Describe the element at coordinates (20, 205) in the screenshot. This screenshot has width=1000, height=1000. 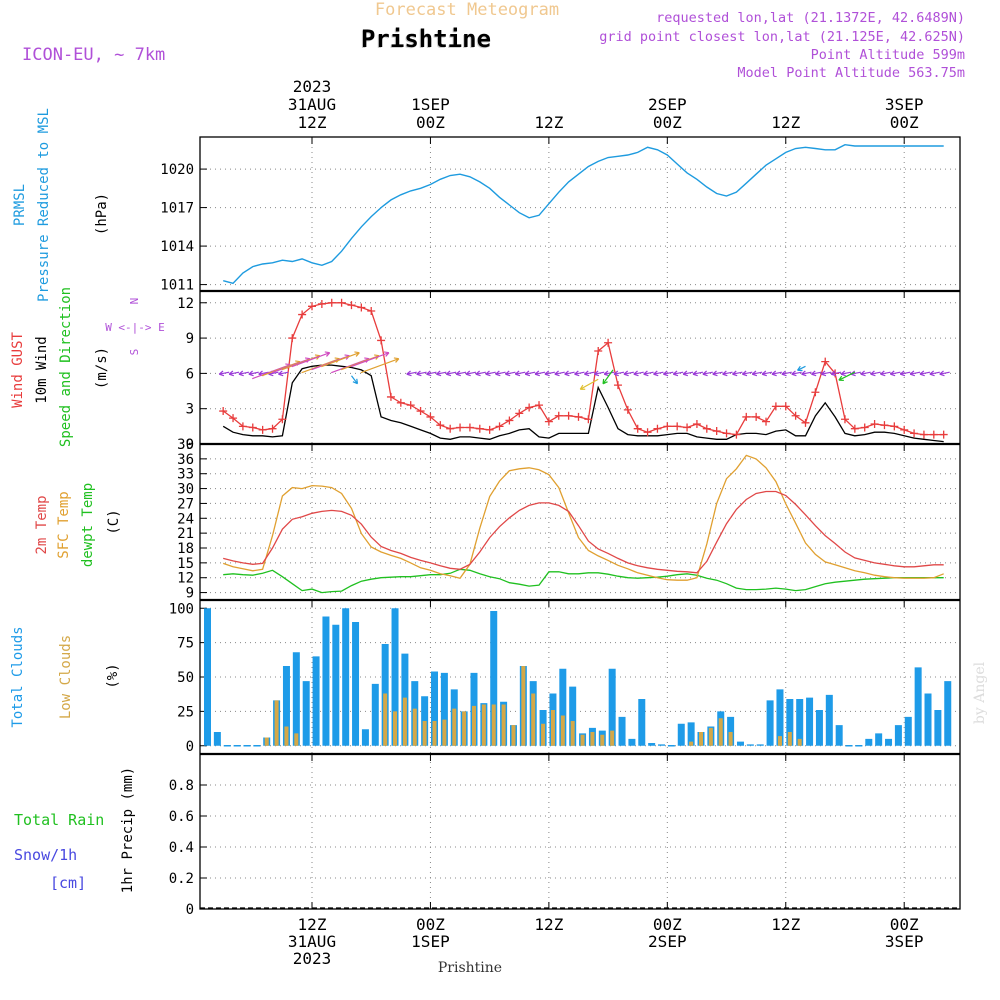
I see `prmsl-label: PRMSL` at that location.